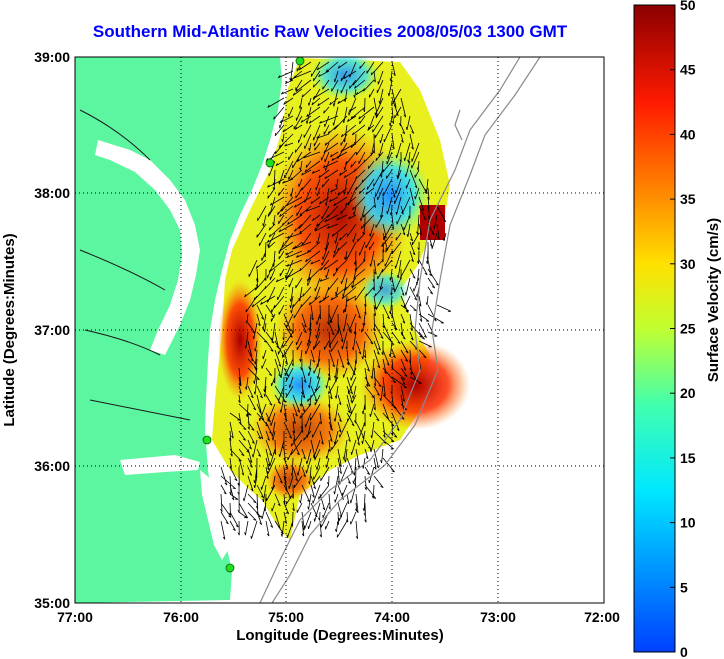 Image resolution: width=724 pixels, height=659 pixels. What do you see at coordinates (688, 523) in the screenshot?
I see `colorbar-tick-label: 10` at bounding box center [688, 523].